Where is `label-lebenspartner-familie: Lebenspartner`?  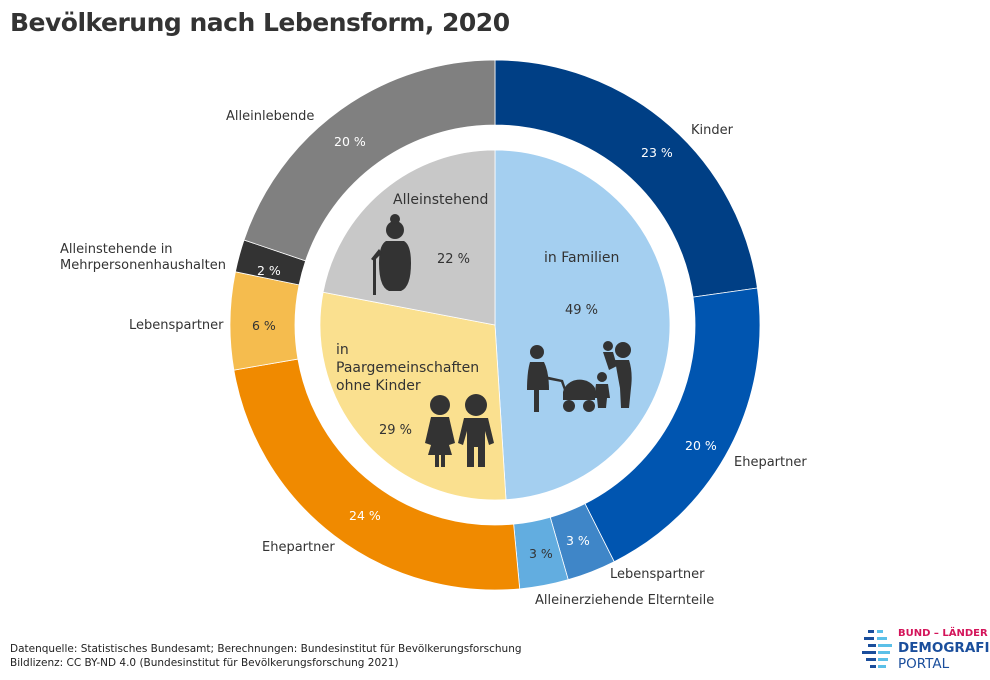
label-lebenspartner-familie: Lebenspartner is located at coordinates (657, 574).